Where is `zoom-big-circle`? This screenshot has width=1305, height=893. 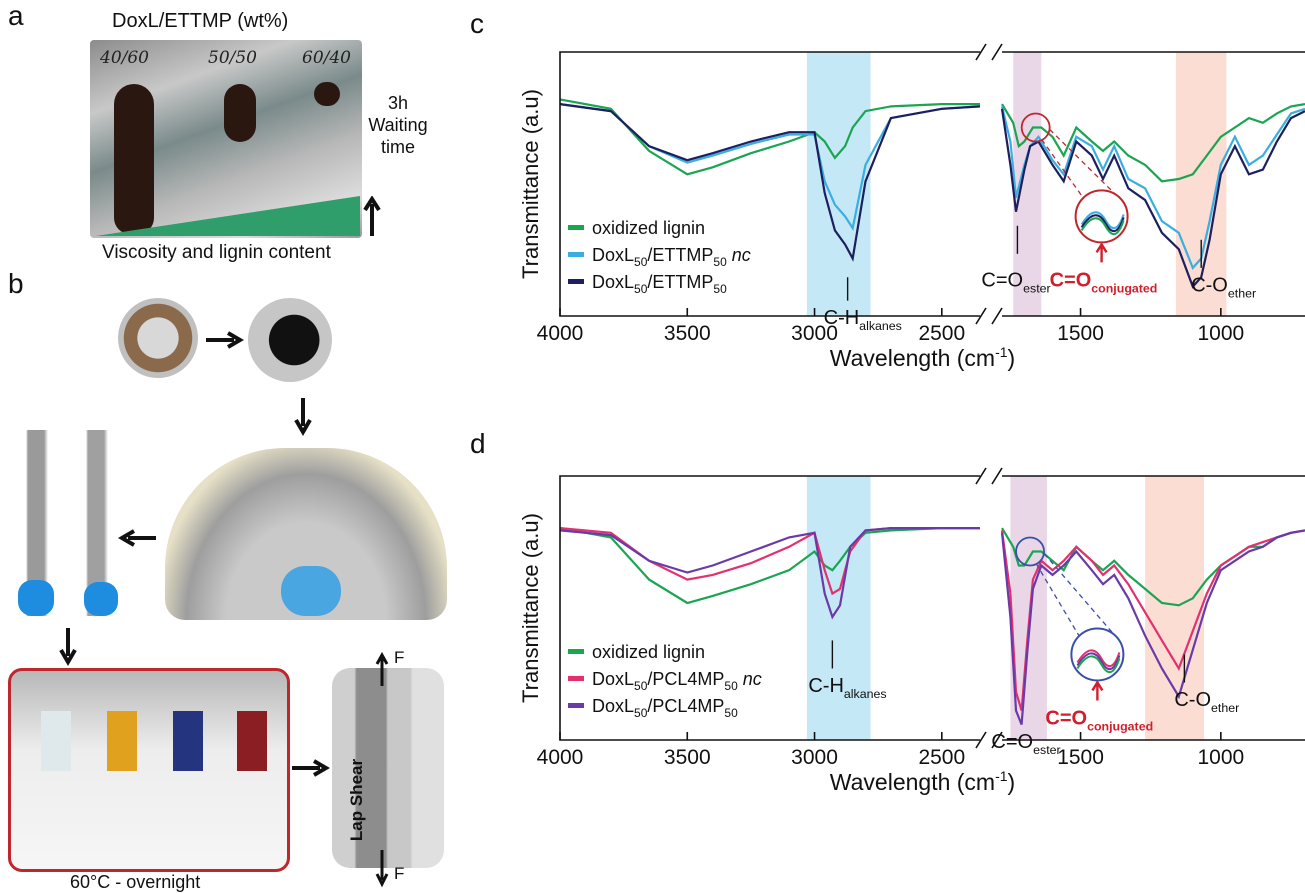
zoom-big-circle is located at coordinates (1101, 216).